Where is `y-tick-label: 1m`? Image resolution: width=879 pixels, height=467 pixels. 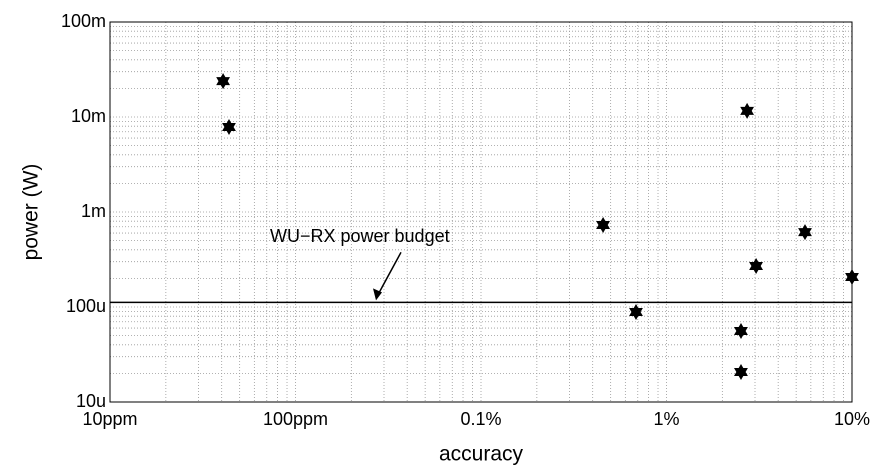
y-tick-label: 1m is located at coordinates (93, 211).